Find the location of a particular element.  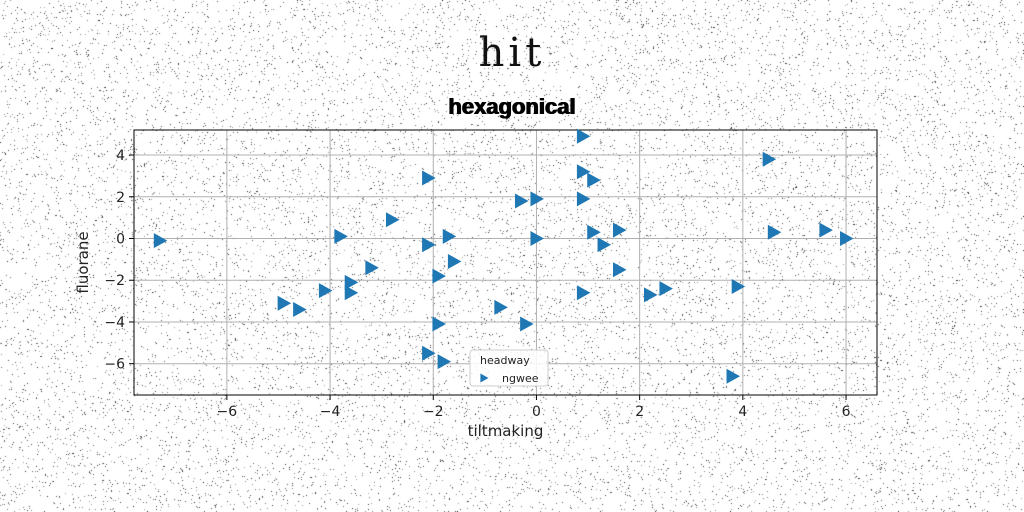

legend-box is located at coordinates (509, 368).